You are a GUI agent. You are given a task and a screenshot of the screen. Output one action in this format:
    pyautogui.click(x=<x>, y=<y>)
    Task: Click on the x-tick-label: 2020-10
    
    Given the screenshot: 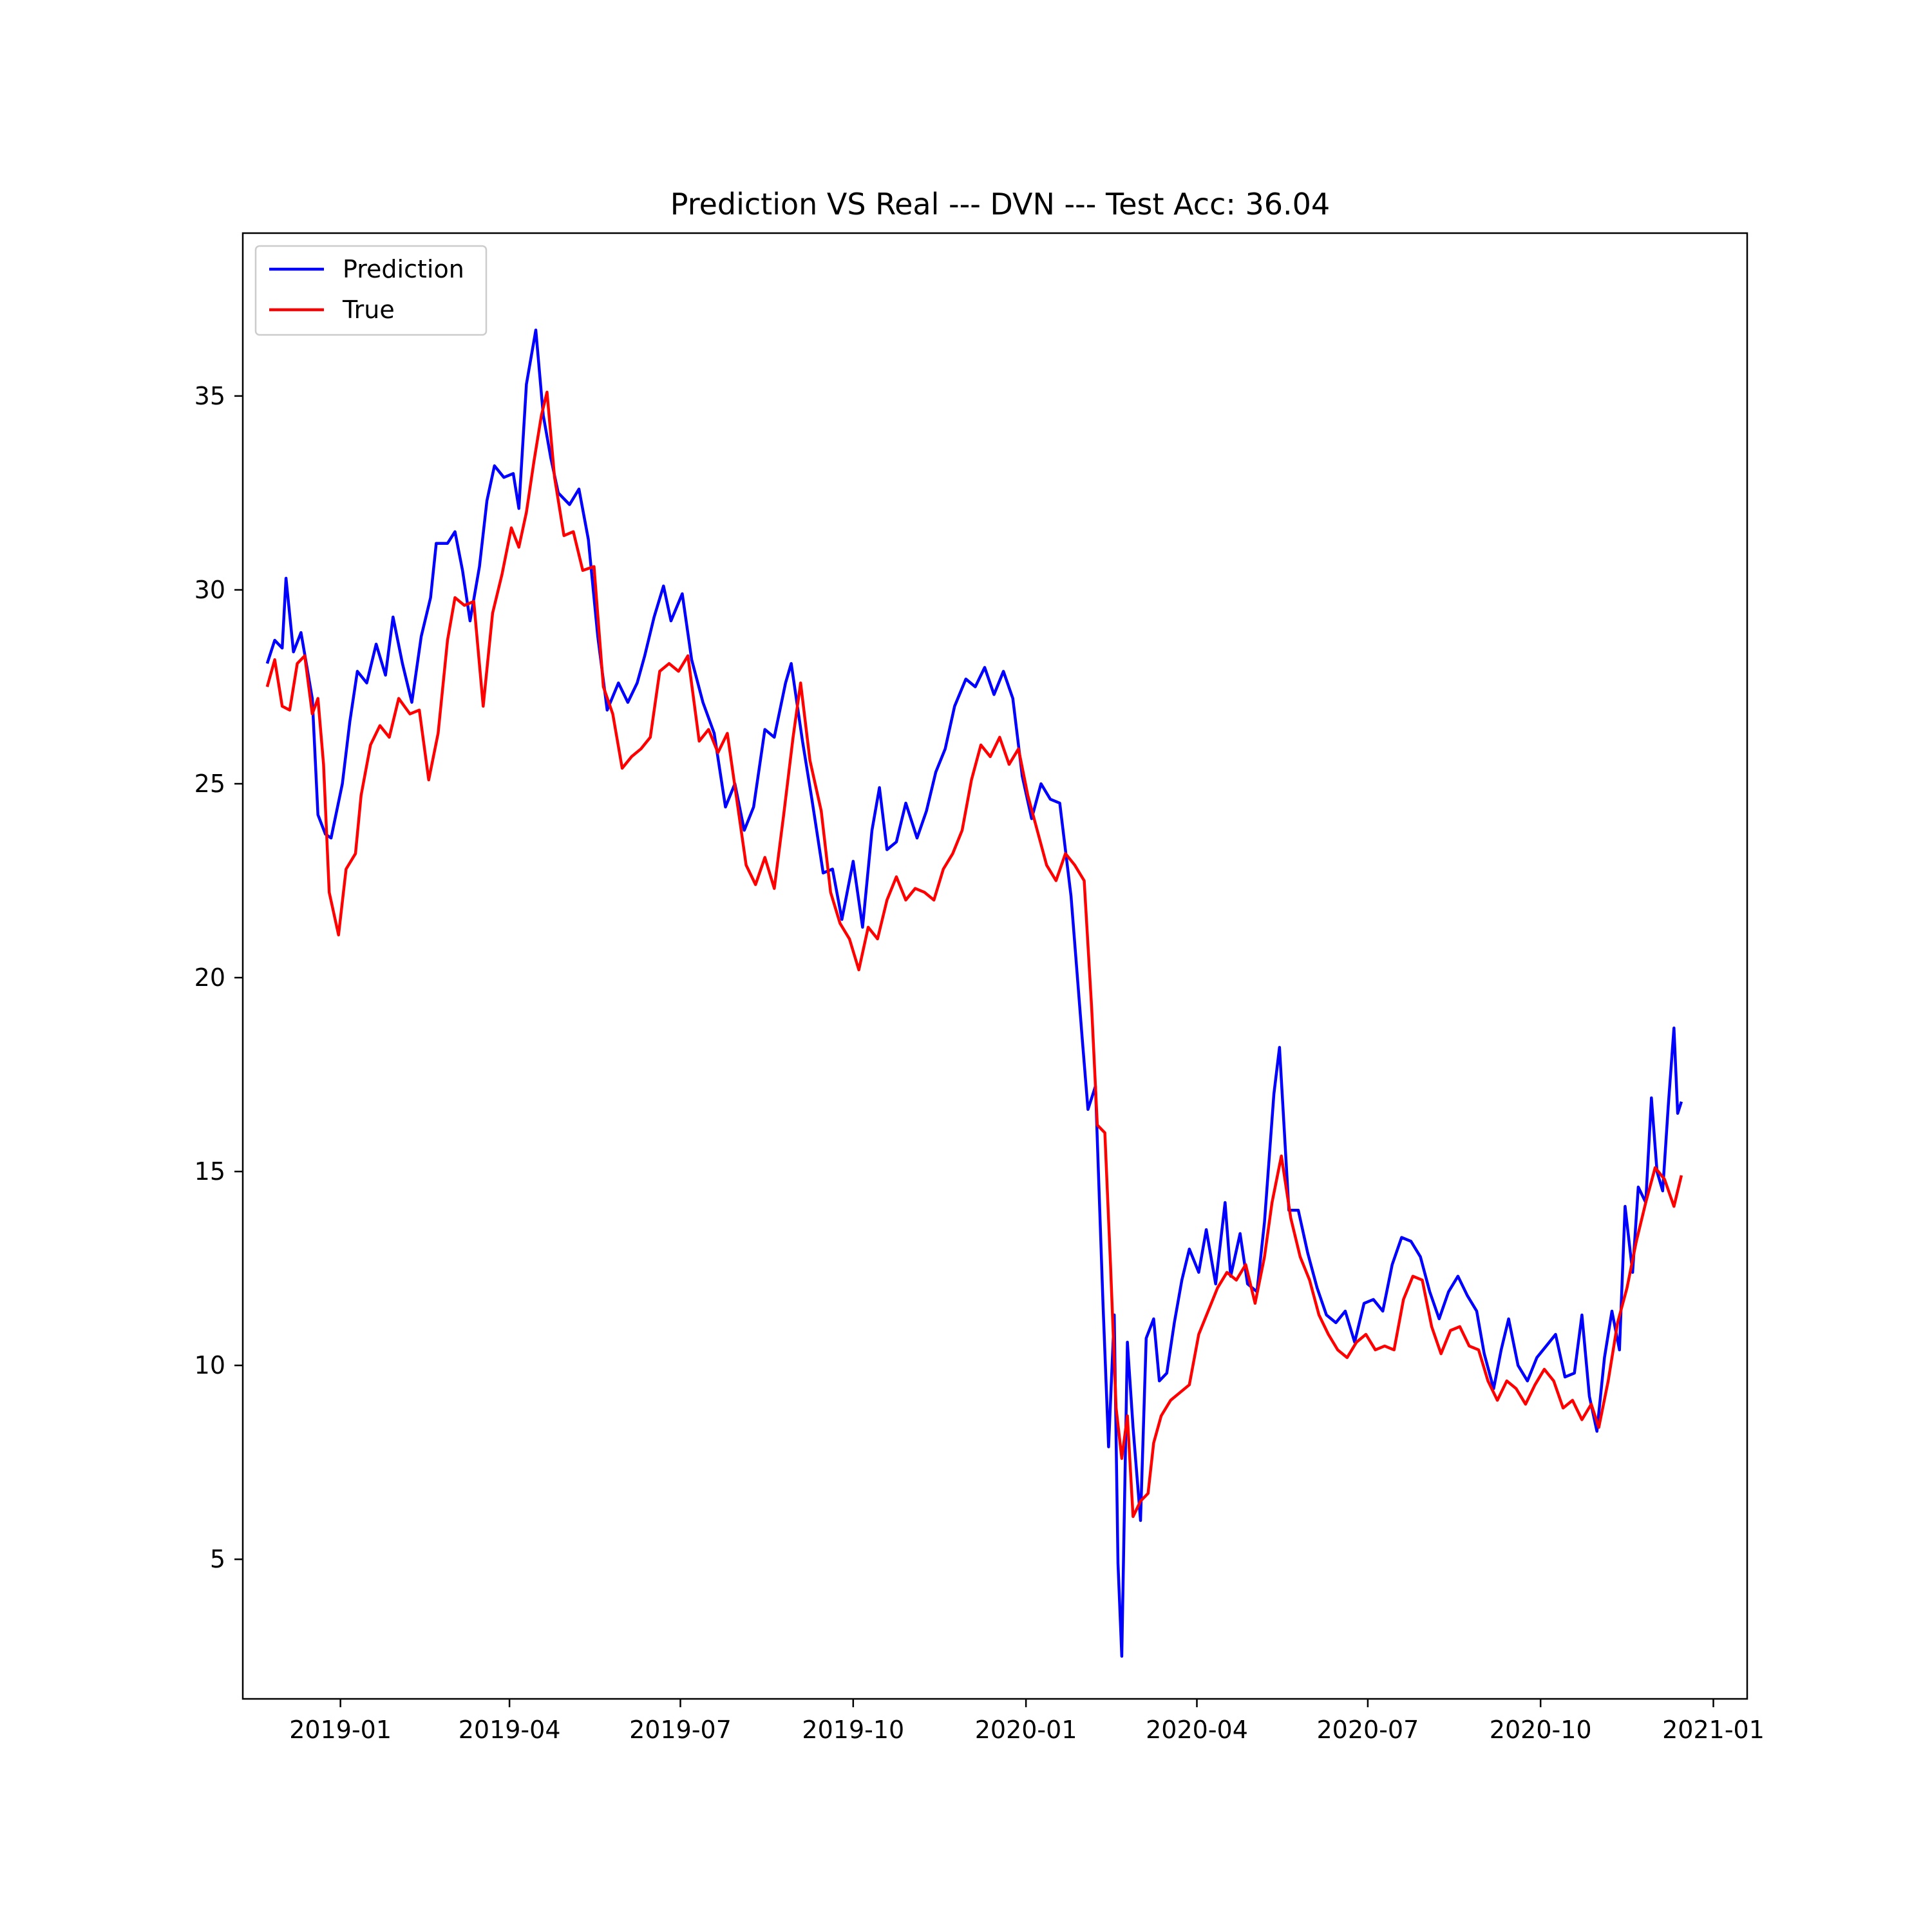 What is the action you would take?
    pyautogui.click(x=1541, y=1730)
    